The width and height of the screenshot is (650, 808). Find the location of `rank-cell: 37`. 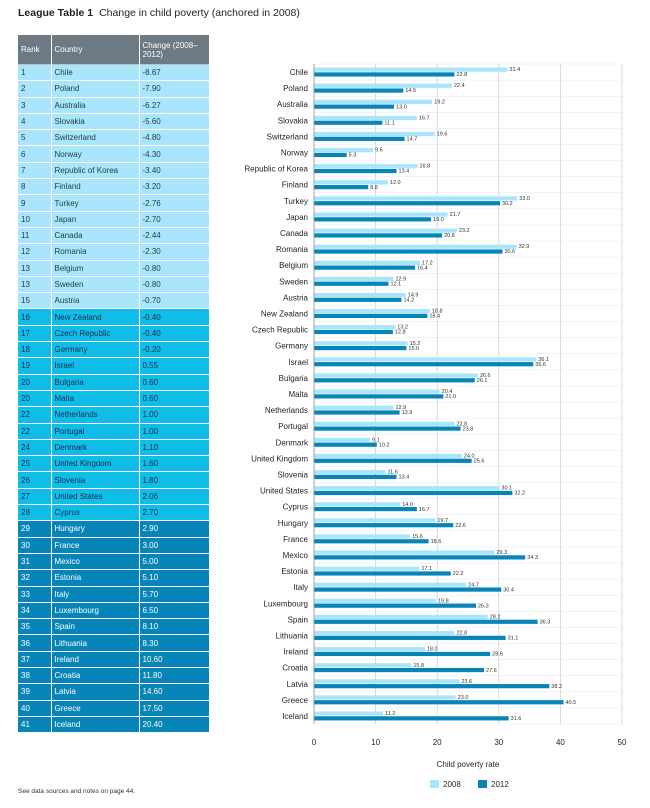

rank-cell: 37 is located at coordinates (35, 659).